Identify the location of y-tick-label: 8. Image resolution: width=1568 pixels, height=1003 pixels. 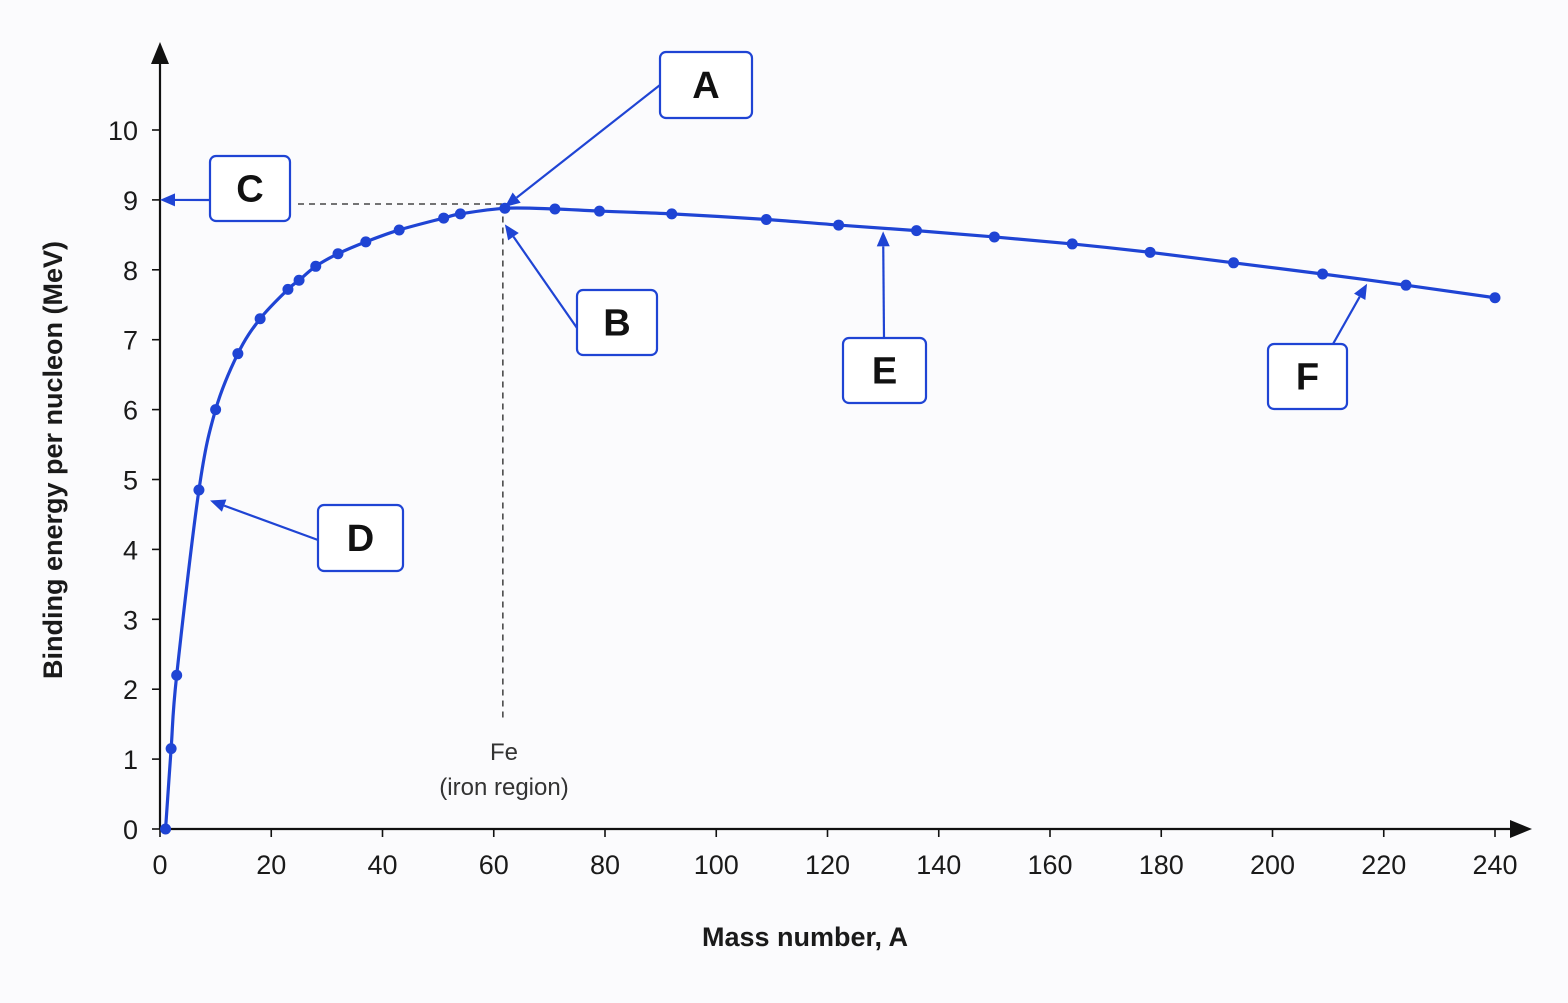
(130, 271).